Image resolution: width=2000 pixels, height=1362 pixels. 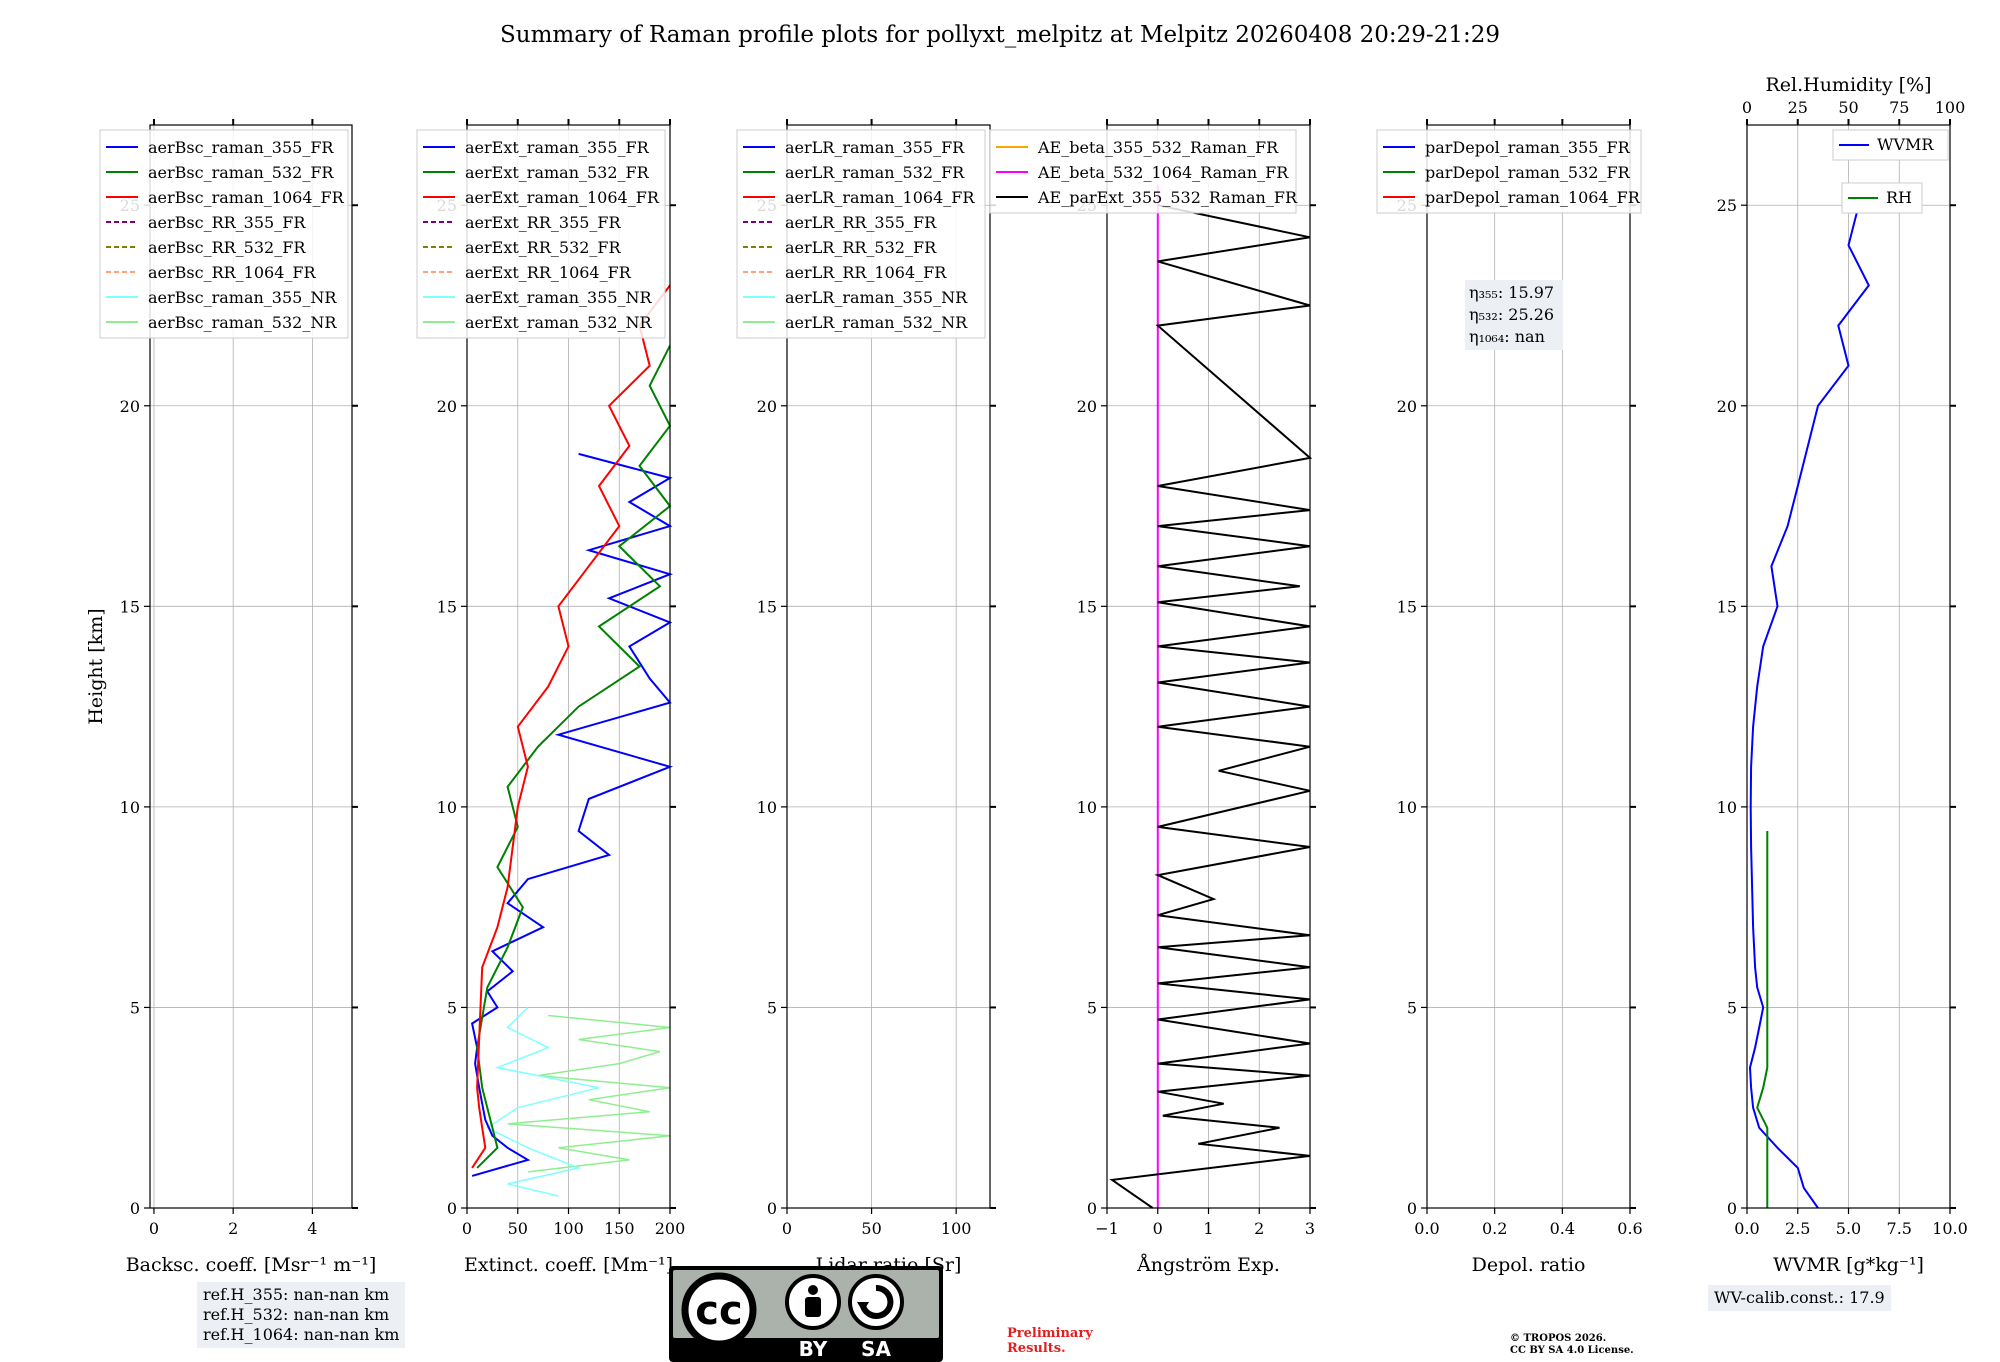 I want to click on legend-label: aerBsc_raman_532_NR, so click(x=242, y=322).